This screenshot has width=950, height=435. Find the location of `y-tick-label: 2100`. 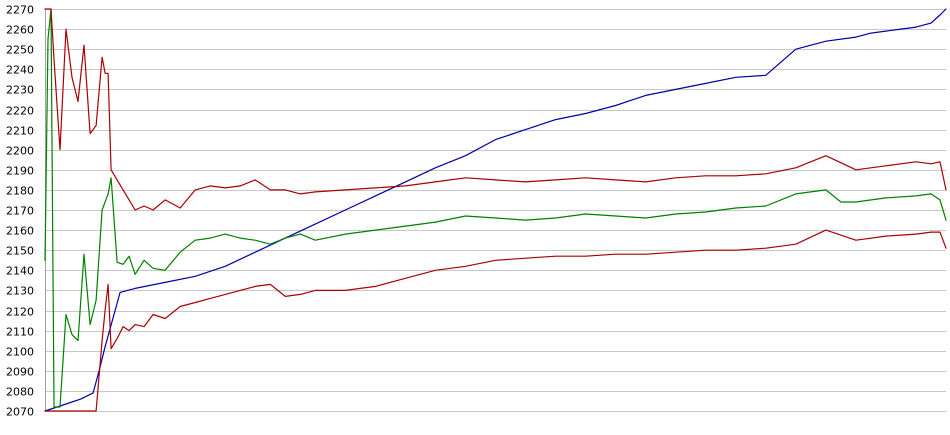

y-tick-label: 2100 is located at coordinates (20, 352).